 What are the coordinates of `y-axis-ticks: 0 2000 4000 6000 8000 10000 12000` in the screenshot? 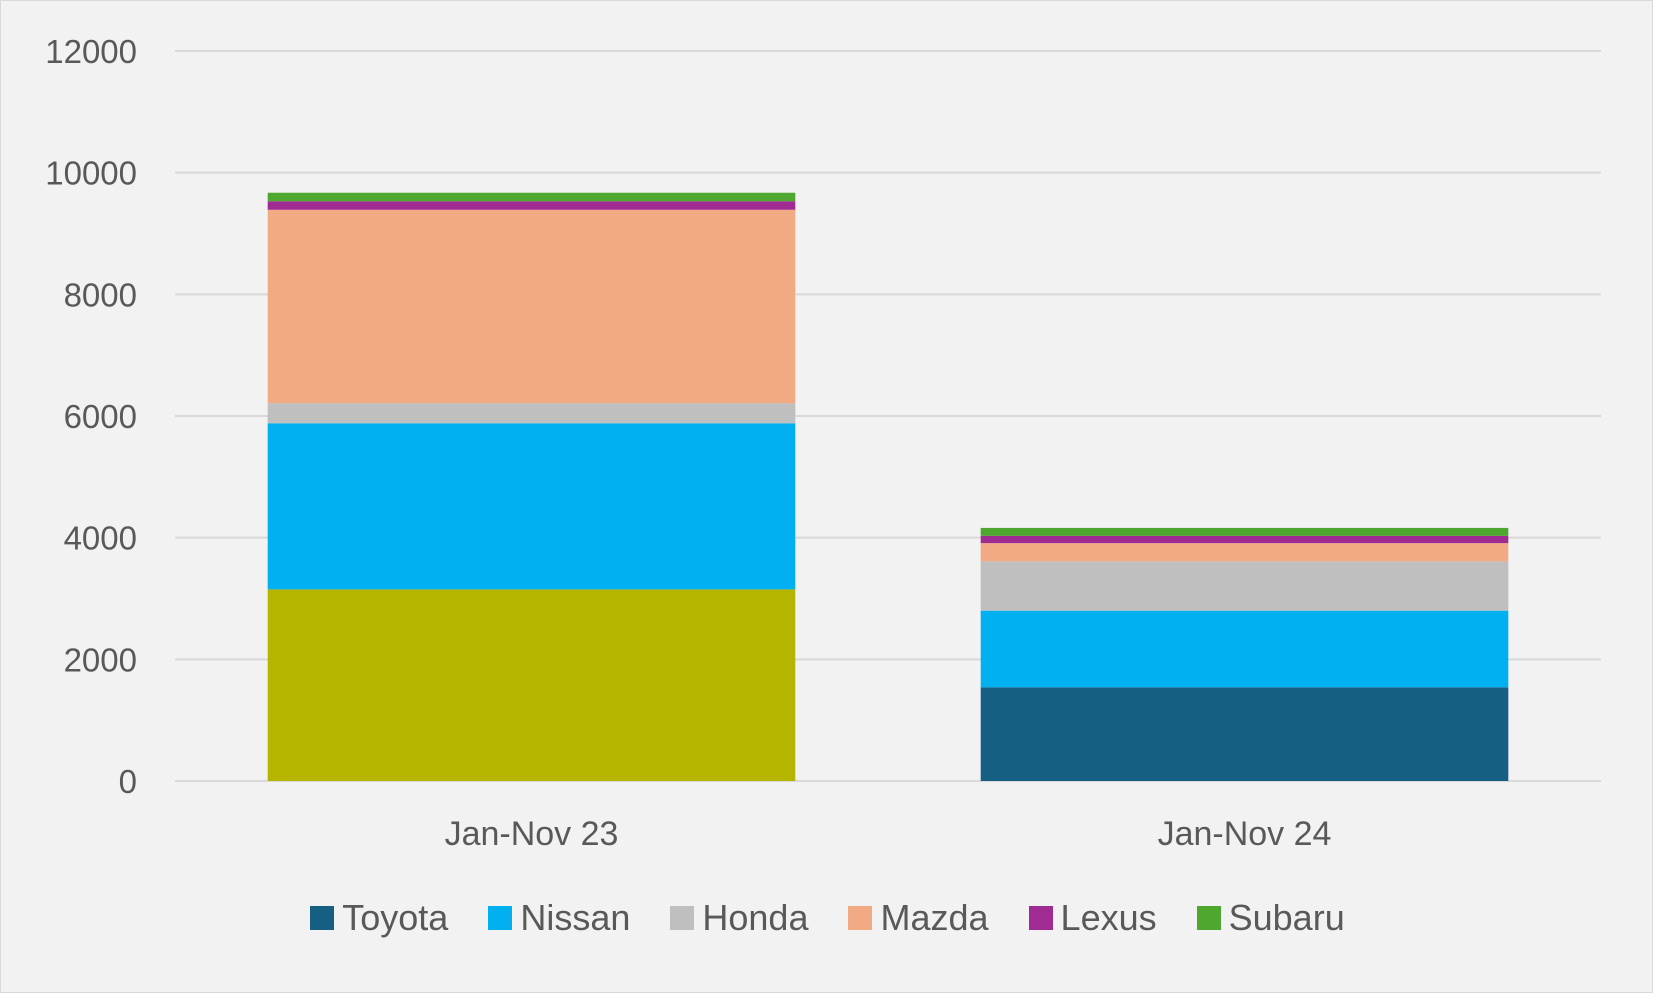 It's located at (91, 416).